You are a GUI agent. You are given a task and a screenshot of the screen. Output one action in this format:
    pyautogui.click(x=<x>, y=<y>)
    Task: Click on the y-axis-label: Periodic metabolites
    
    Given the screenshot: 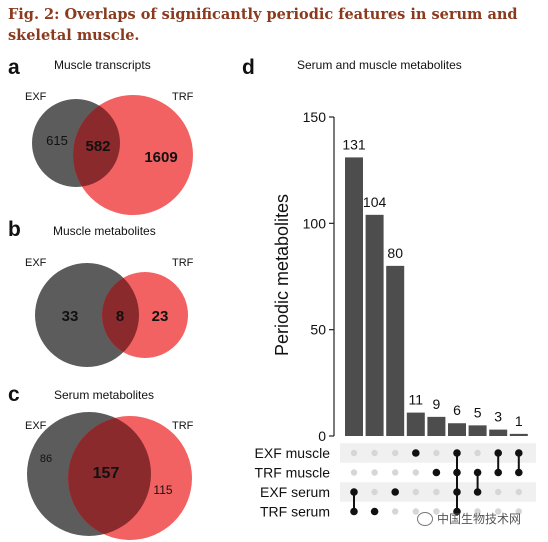 What is the action you would take?
    pyautogui.click(x=282, y=275)
    